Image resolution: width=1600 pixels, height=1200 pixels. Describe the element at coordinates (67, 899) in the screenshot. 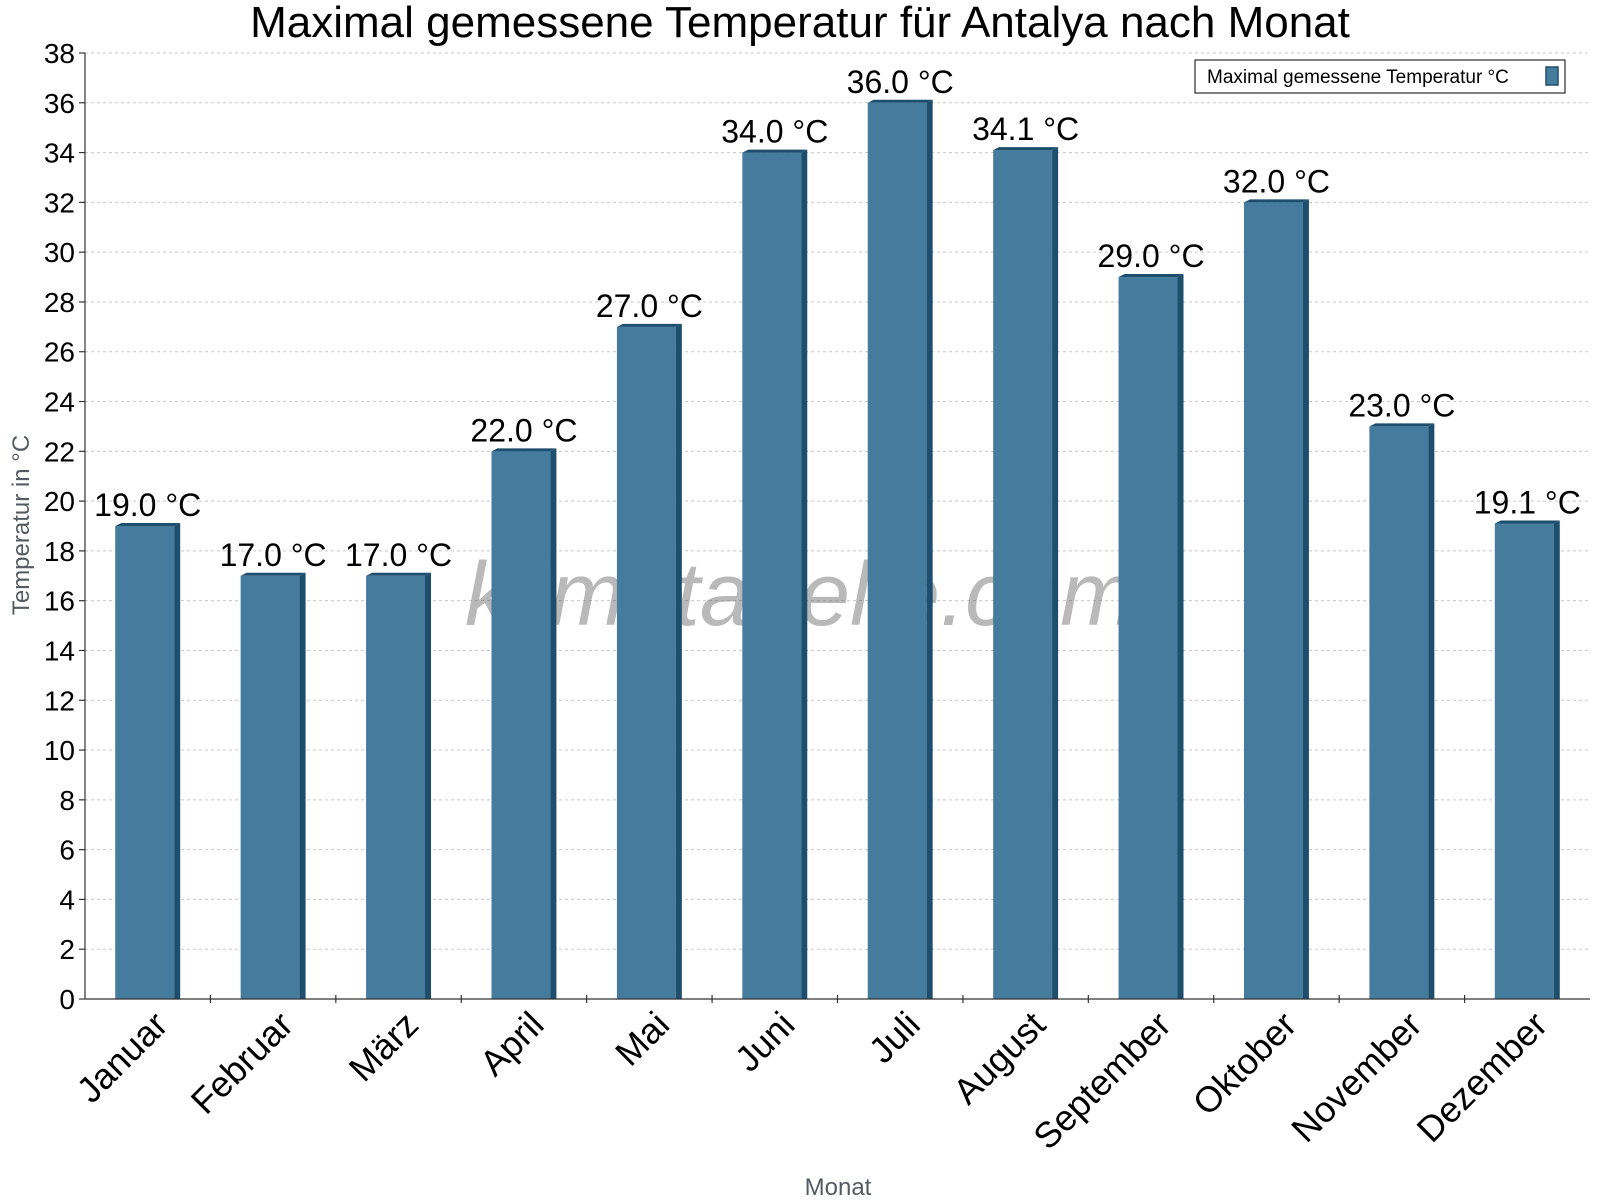

I see `y-tick-label: 4` at that location.